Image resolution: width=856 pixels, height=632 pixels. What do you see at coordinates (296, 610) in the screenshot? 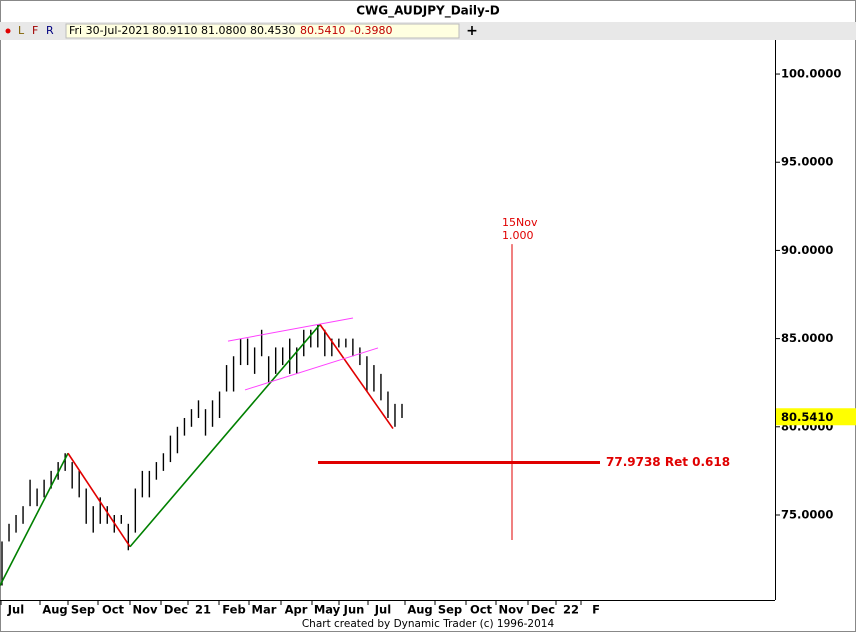
I see `x-tick-label: Apr` at bounding box center [296, 610].